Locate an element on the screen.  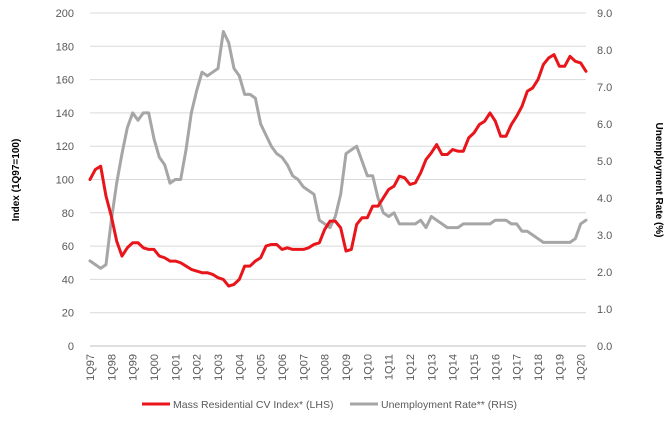
x-tick-label: 1Q19 is located at coordinates (560, 367).